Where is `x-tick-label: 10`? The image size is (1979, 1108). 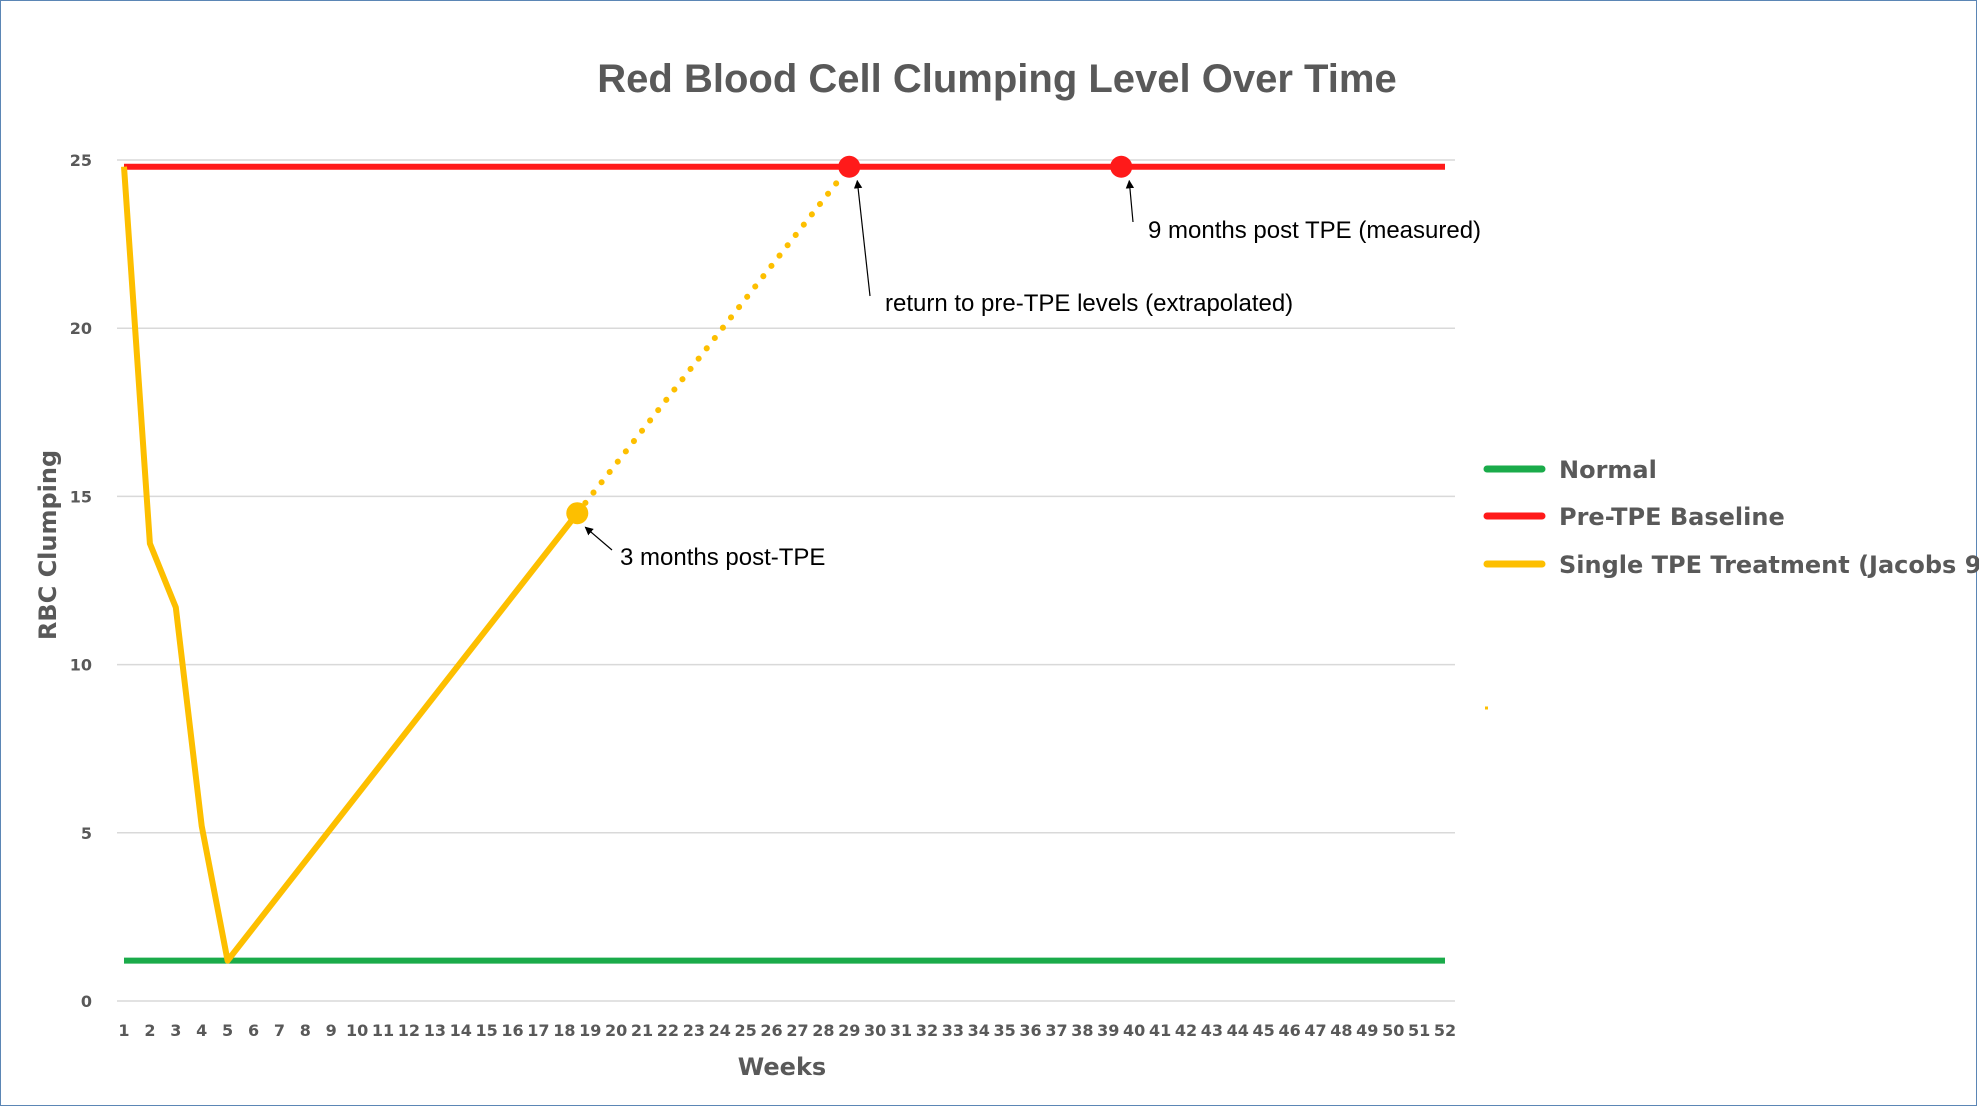 x-tick-label: 10 is located at coordinates (357, 1030).